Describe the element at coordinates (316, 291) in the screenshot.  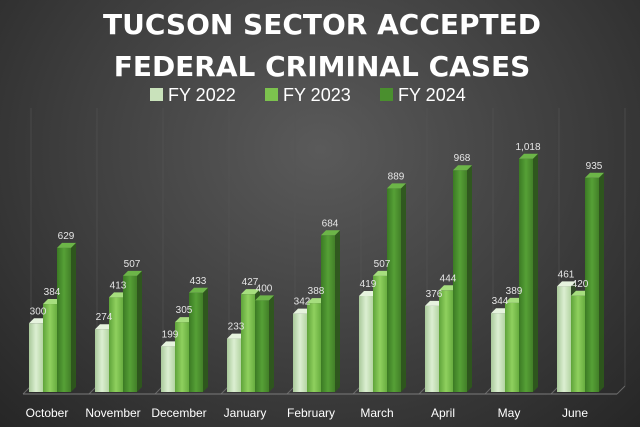
I see `data-label: 388` at that location.